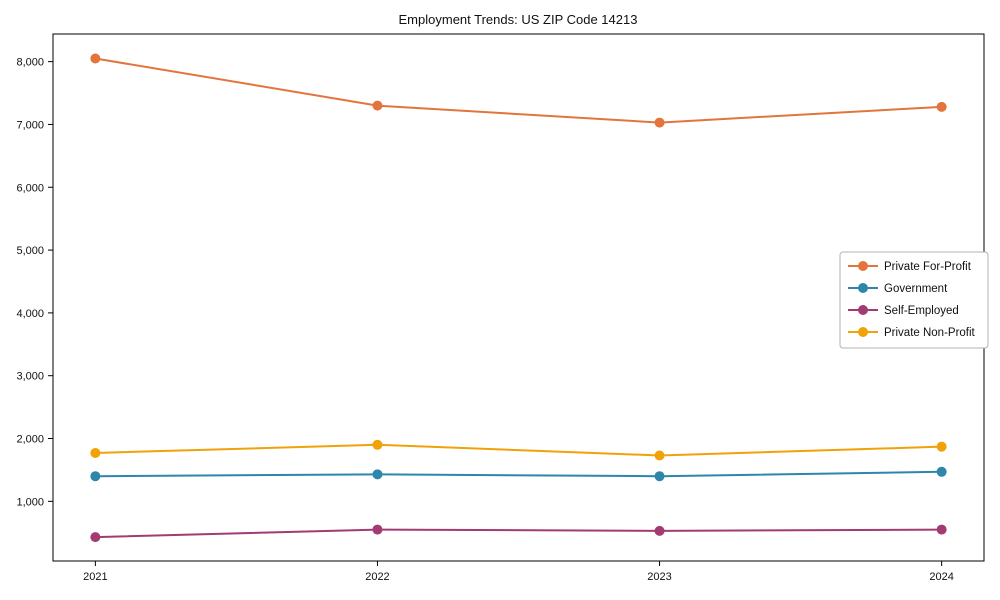  Describe the element at coordinates (916, 289) in the screenshot. I see `legend-label: Government` at that location.